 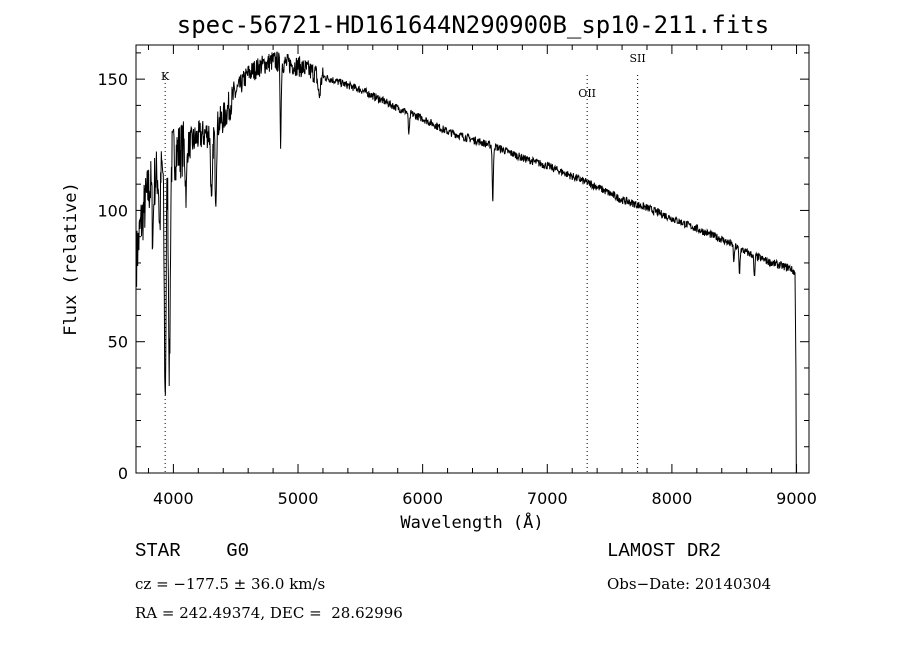 I want to click on x-tick-label: 7000, so click(x=547, y=498).